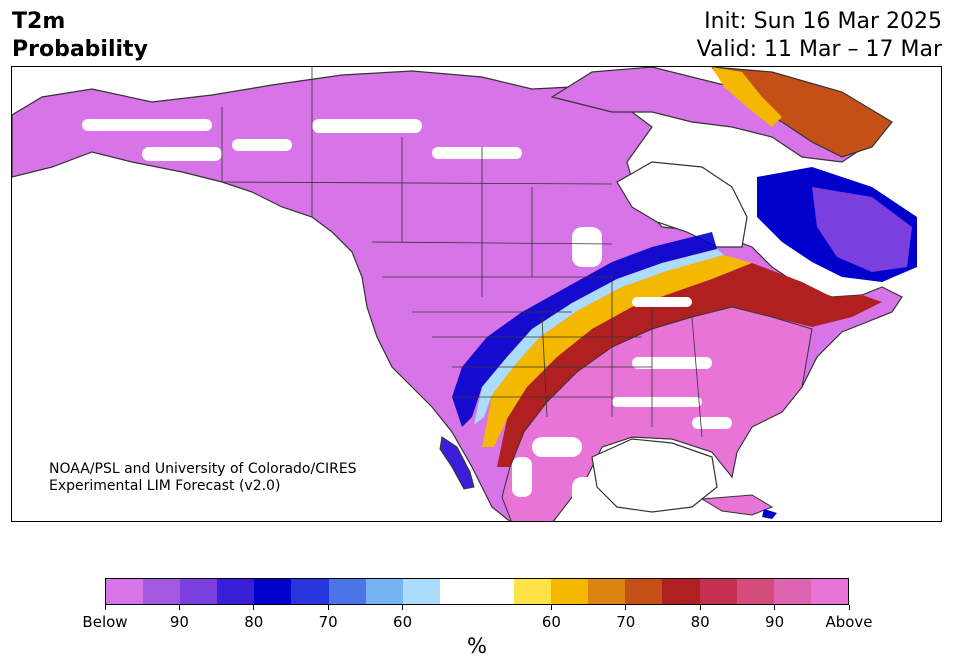 This screenshot has height=671, width=954. I want to click on warm-band, so click(617, 351).